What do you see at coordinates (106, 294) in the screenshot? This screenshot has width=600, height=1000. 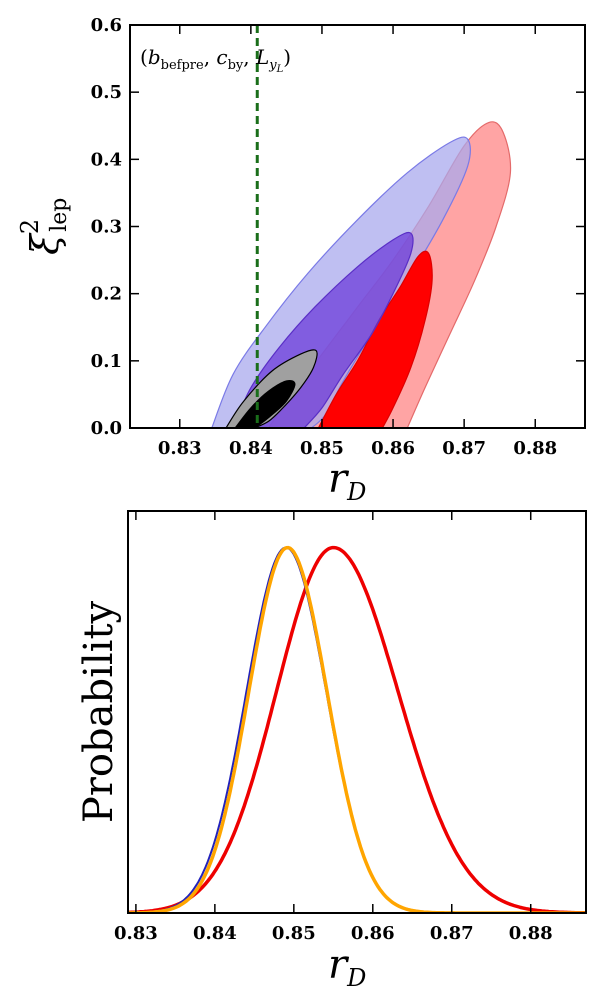 I see `y-tick-label: 0.2` at bounding box center [106, 294].